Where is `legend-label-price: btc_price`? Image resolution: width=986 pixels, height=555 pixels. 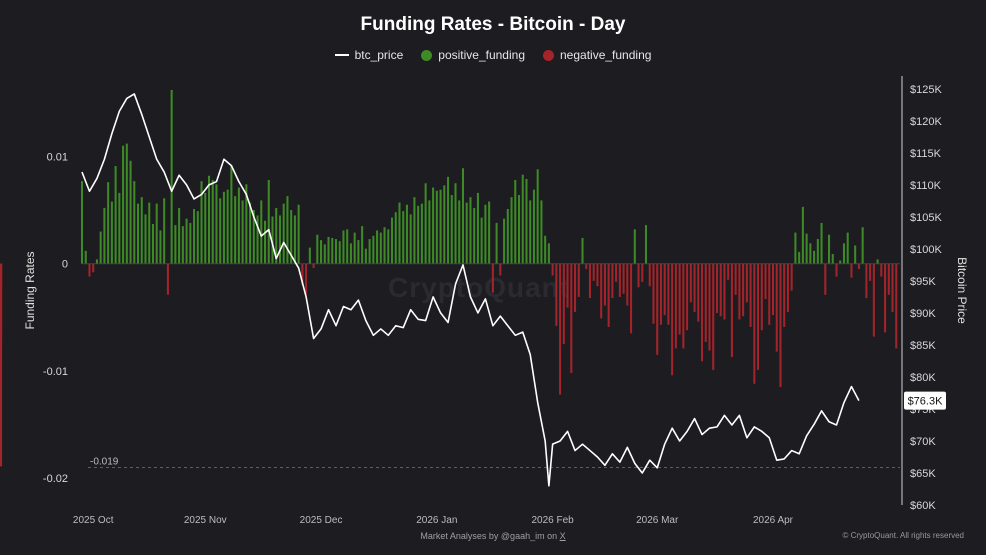
legend-label-price: btc_price is located at coordinates (379, 55).